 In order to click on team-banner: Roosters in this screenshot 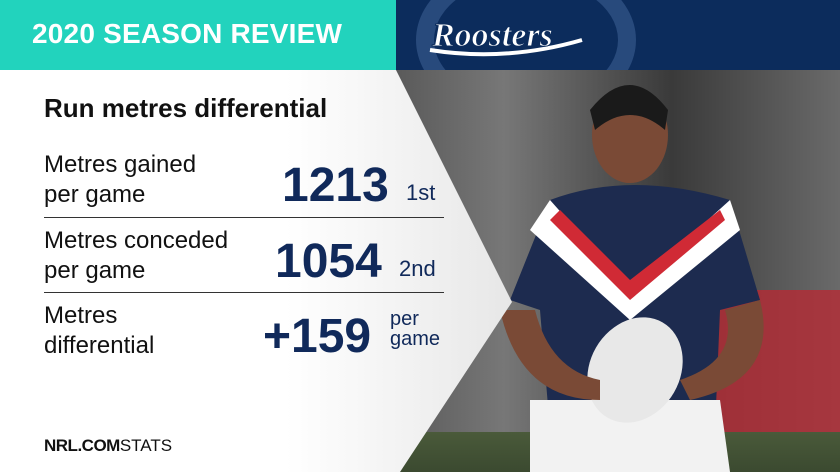, I will do `click(618, 35)`.